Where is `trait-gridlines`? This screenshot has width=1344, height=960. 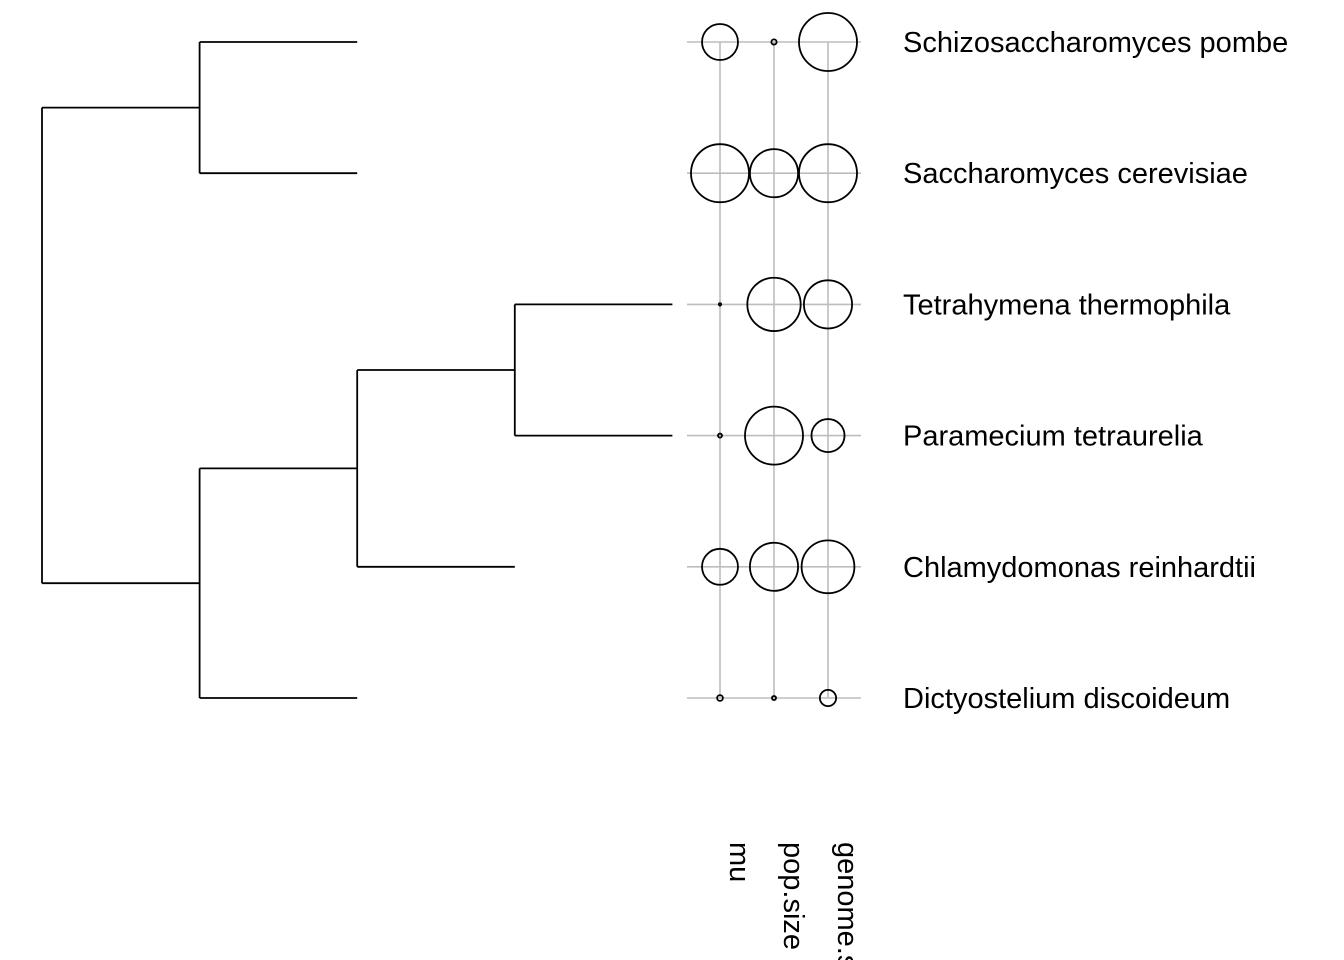
trait-gridlines is located at coordinates (774, 370).